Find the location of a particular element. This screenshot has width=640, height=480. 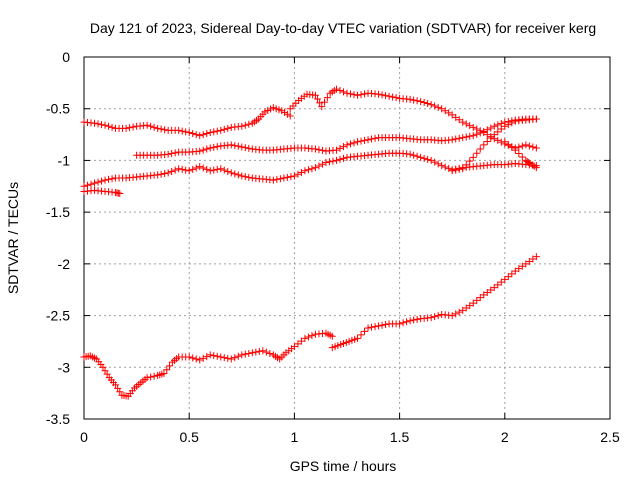

y-tick-label: -2.5 is located at coordinates (58, 316).